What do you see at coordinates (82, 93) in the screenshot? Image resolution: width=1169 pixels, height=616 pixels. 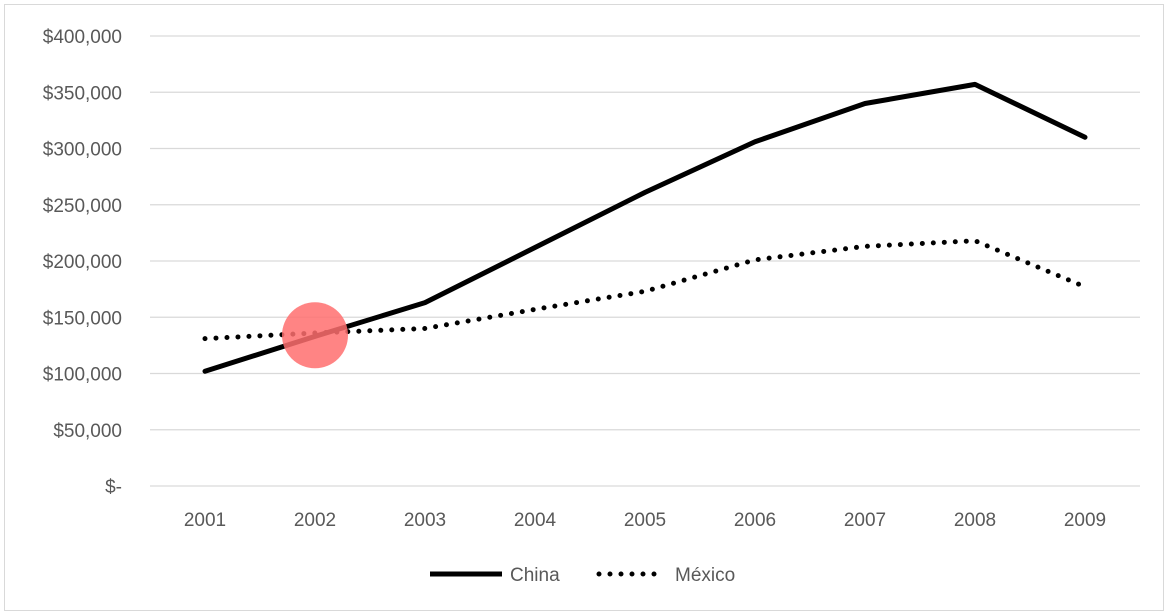 I see `y-tick-label: $350,000` at bounding box center [82, 93].